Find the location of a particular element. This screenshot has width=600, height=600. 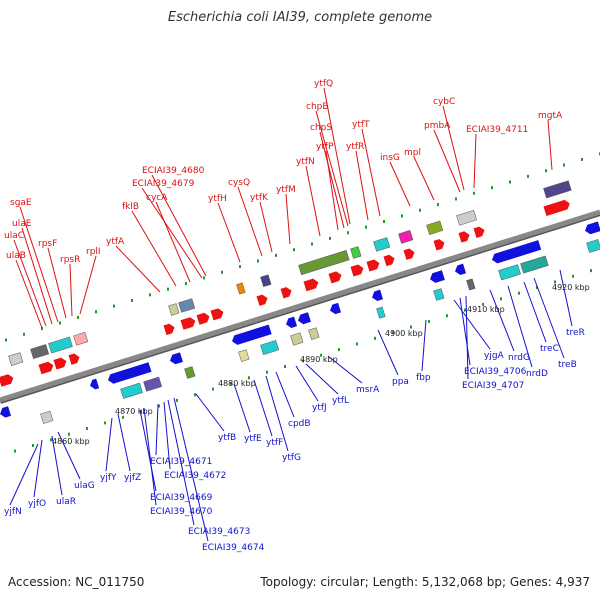

gene-label-bottom: ytfJ is located at coordinates (319, 408).